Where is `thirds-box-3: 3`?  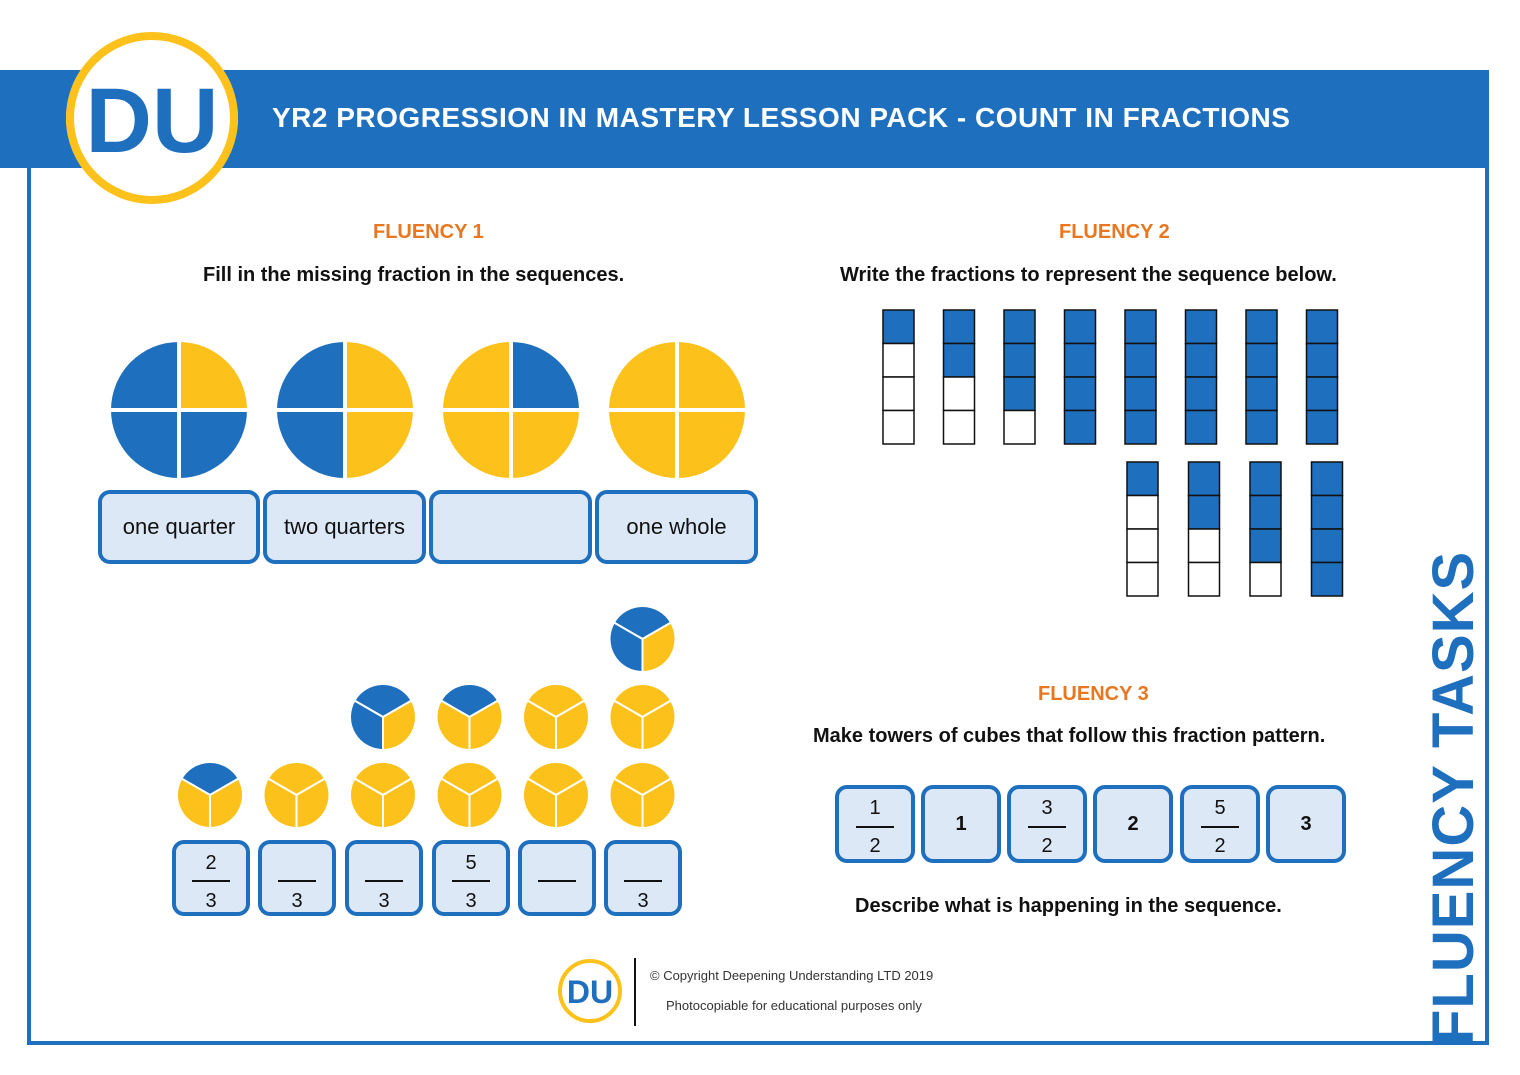
thirds-box-3: 3 is located at coordinates (384, 878).